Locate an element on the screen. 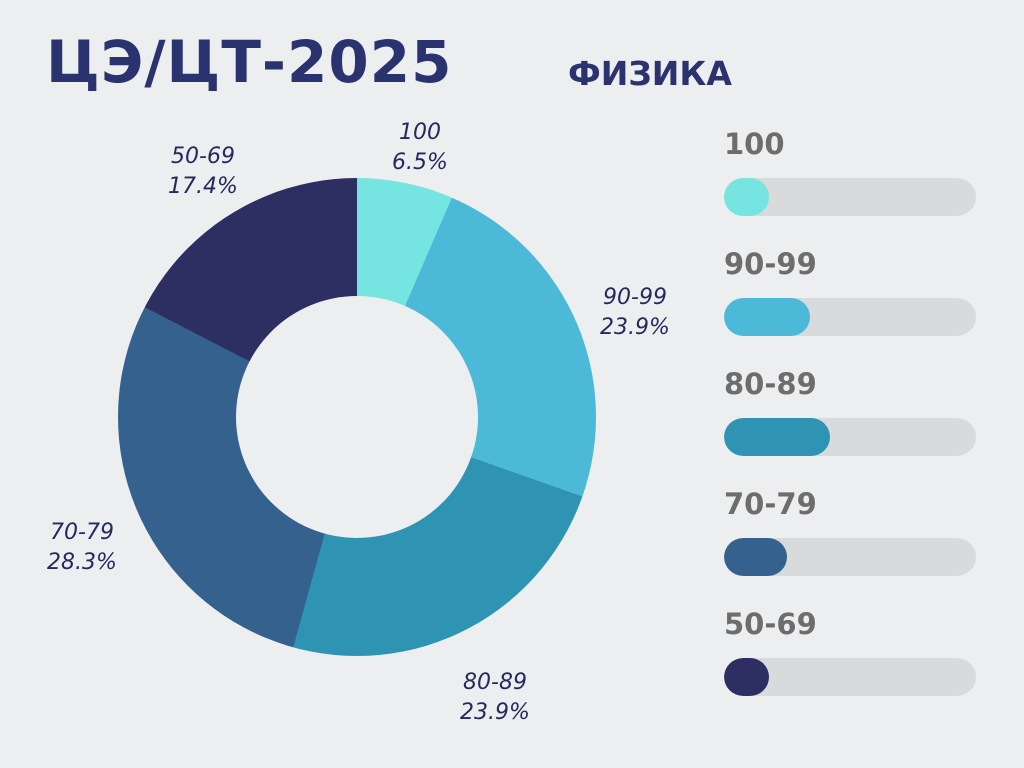  slice-label-90-99: 90-99 23.9% is located at coordinates (635, 312).